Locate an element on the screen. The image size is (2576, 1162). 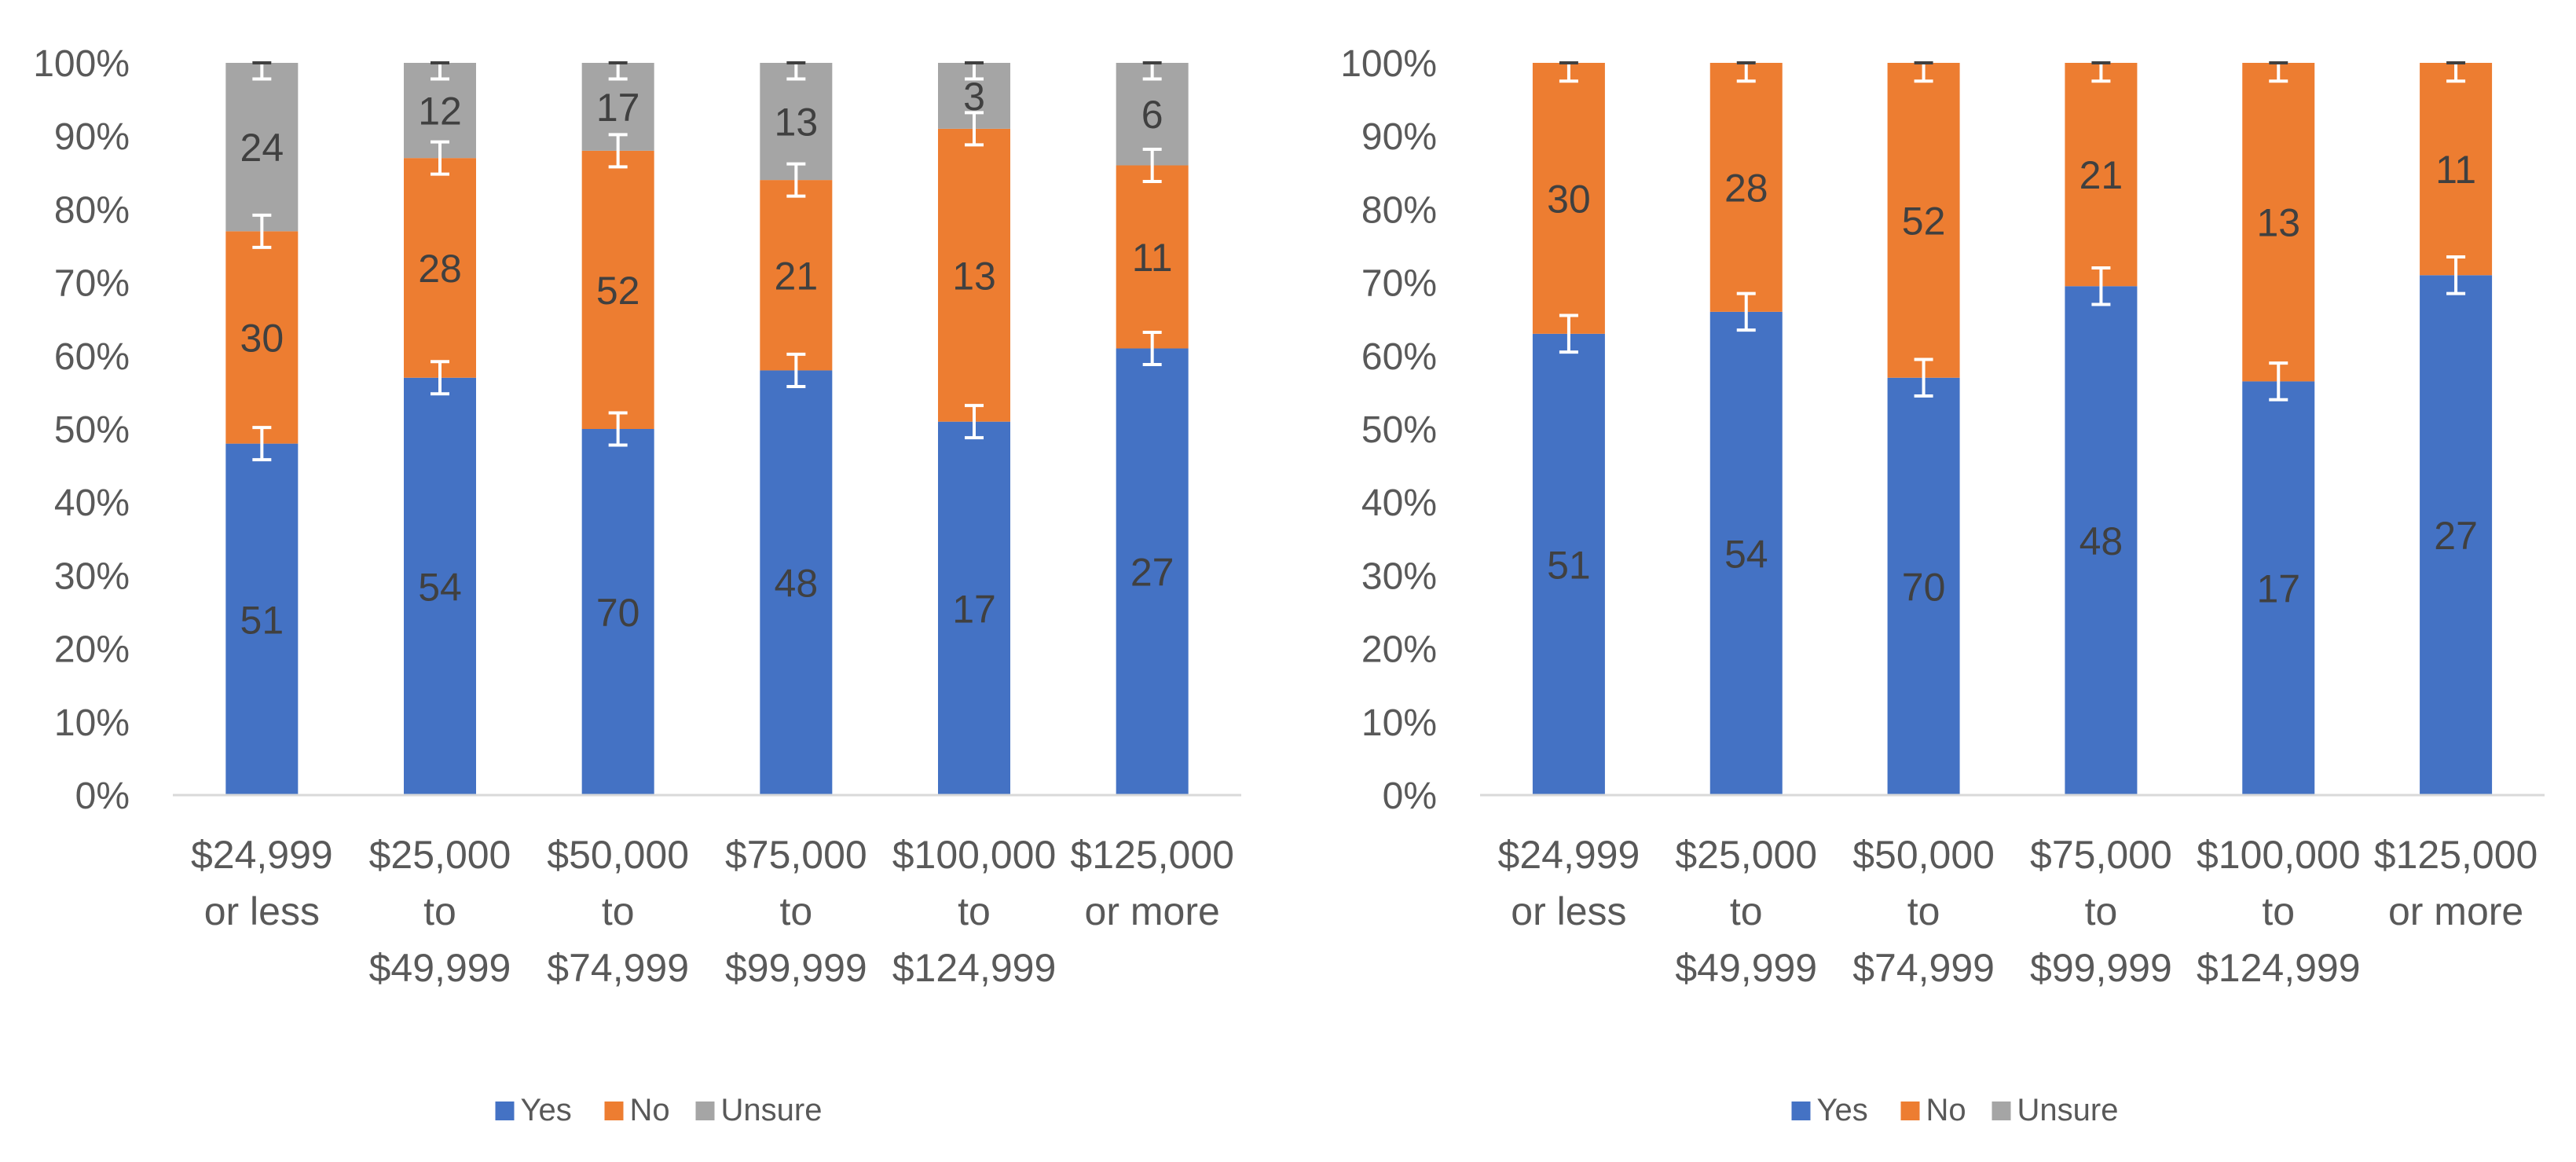
legend-label: Unsure is located at coordinates (772, 1110).